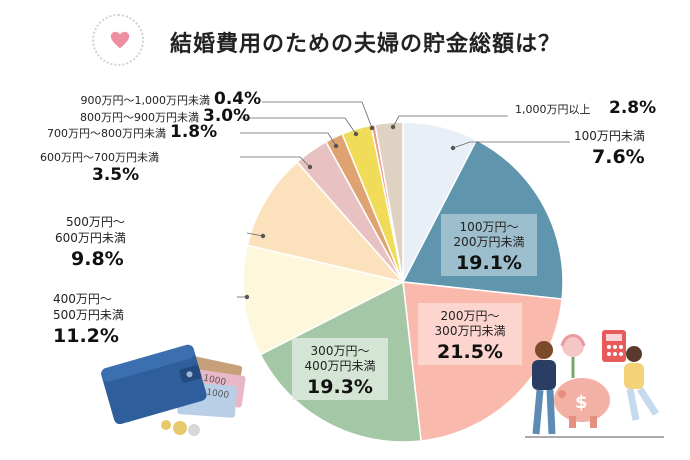 The width and height of the screenshot is (690, 460). Describe the element at coordinates (139, 117) in the screenshot. I see `slice-label-800-900: 800万円〜900万円未満` at that location.